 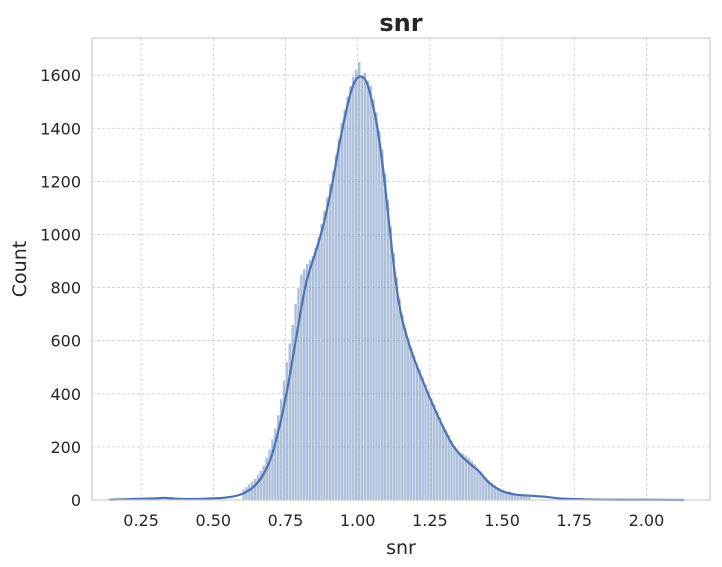 What do you see at coordinates (60, 234) in the screenshot?
I see `y-tick-label: 1000` at bounding box center [60, 234].